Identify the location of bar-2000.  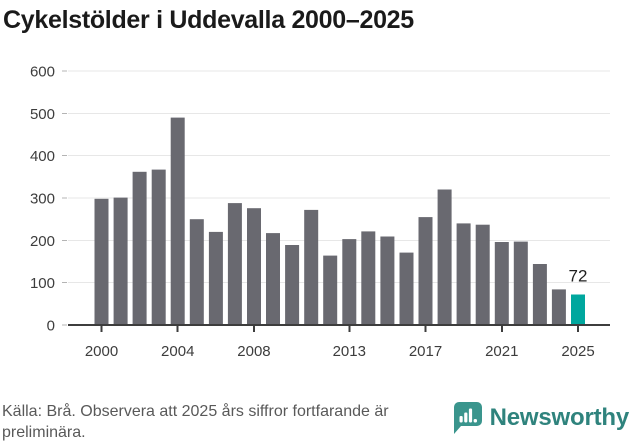
(101, 261).